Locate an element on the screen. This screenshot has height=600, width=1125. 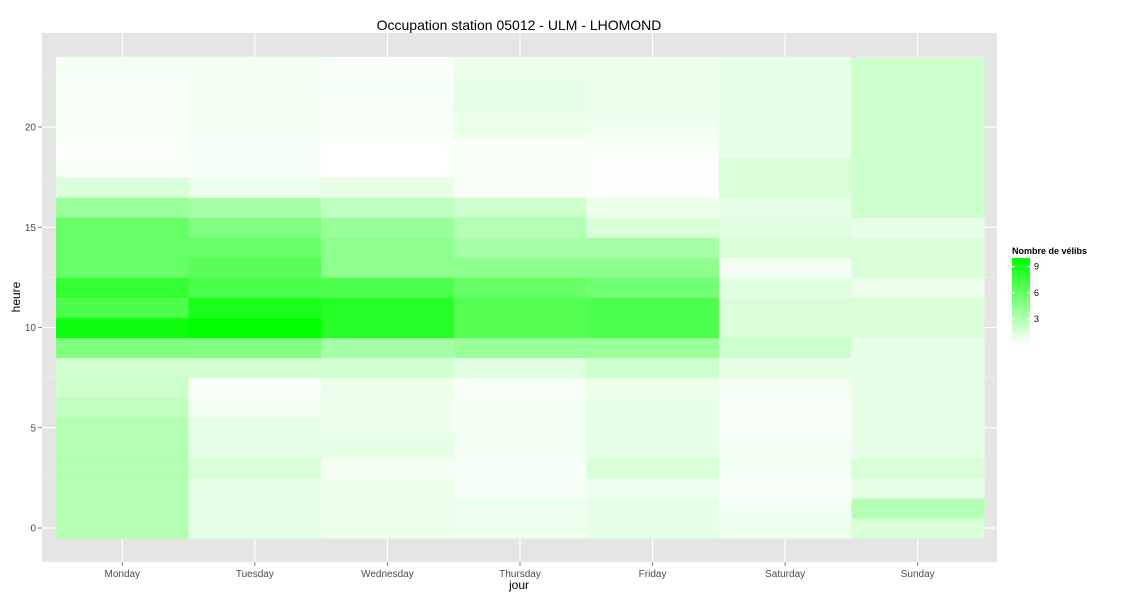
legend-tick-label: 6 is located at coordinates (1036, 293).